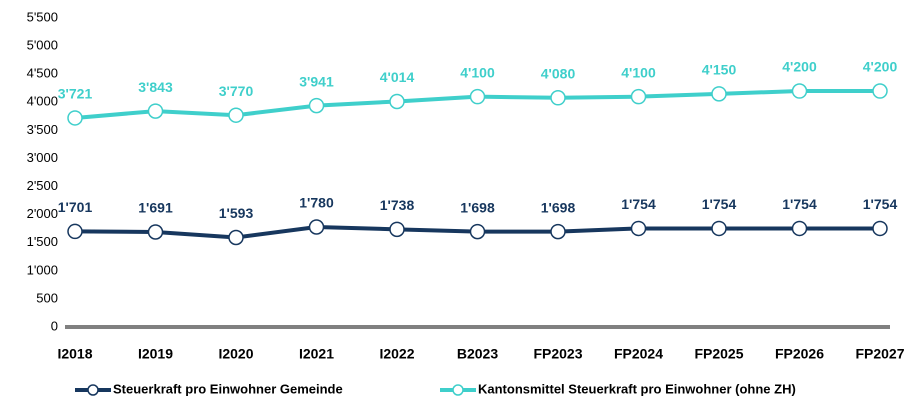 This screenshot has width=910, height=403. Describe the element at coordinates (477, 354) in the screenshot. I see `x-tick-label: B2023` at that location.